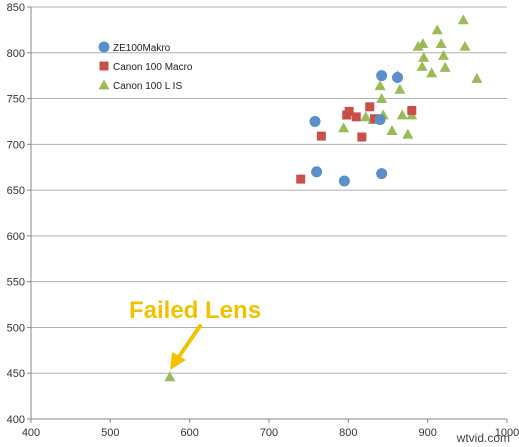 The width and height of the screenshot is (519, 447). Describe the element at coordinates (16, 420) in the screenshot. I see `y-tick-label: 400` at that location.